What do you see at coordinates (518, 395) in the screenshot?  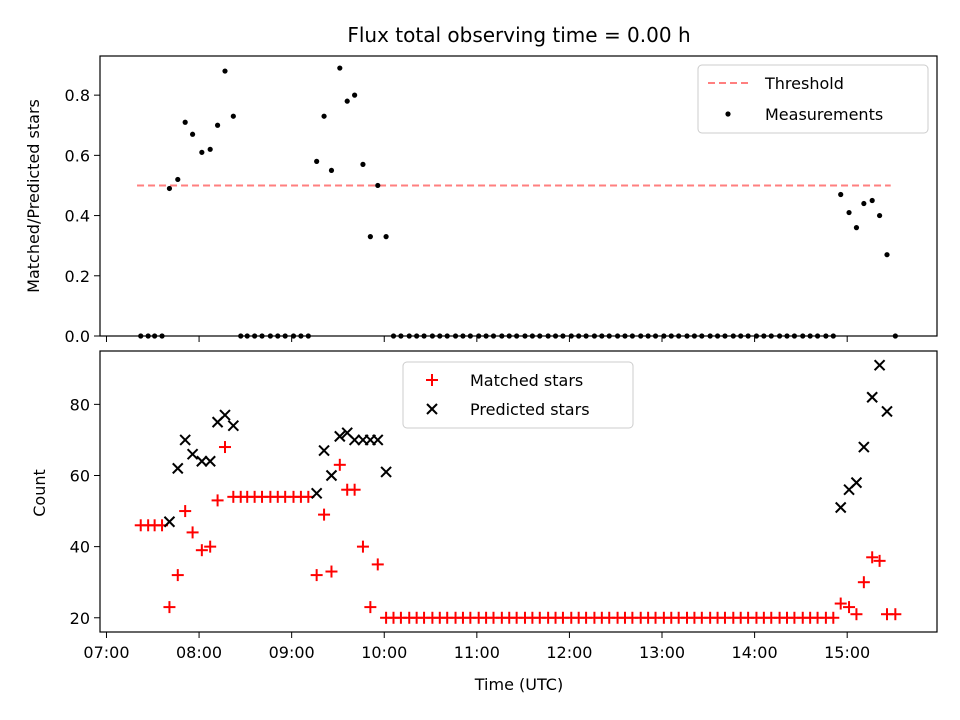 I see `bottom-legend-box` at bounding box center [518, 395].